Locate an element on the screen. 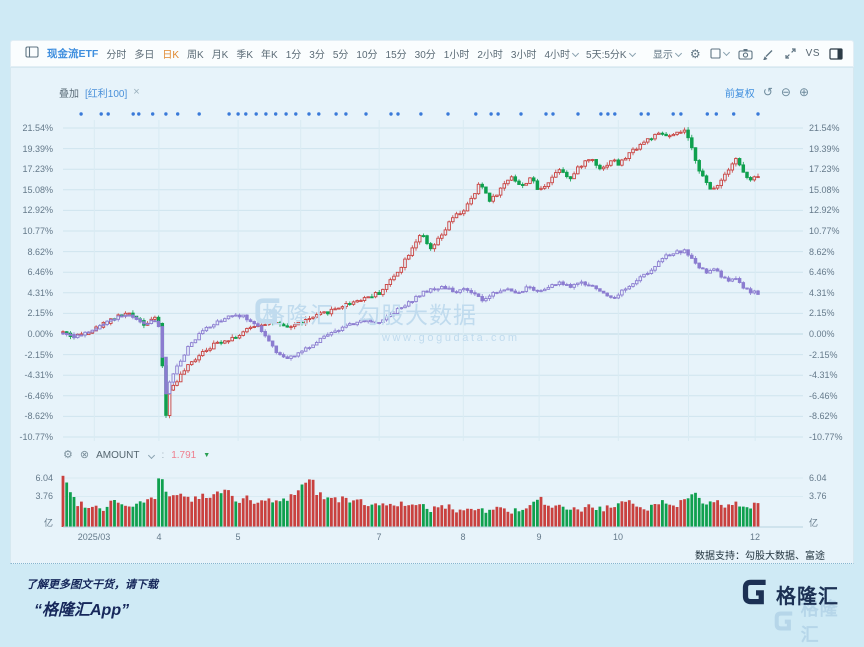  brand-logo-main: 格隆汇 is located at coordinates (790, 594).